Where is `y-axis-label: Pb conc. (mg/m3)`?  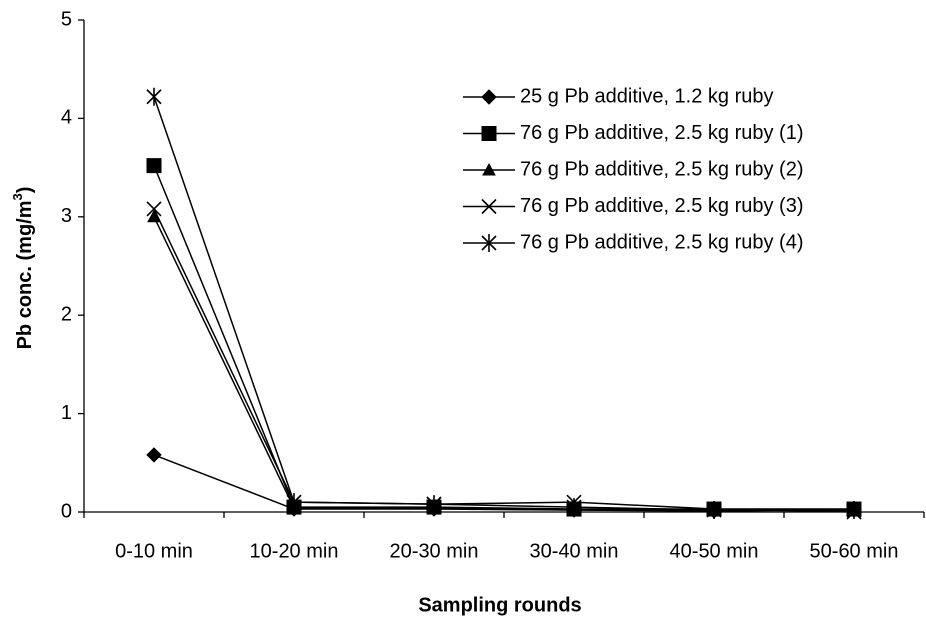
y-axis-label: Pb conc. (mg/m3) is located at coordinates (23, 268).